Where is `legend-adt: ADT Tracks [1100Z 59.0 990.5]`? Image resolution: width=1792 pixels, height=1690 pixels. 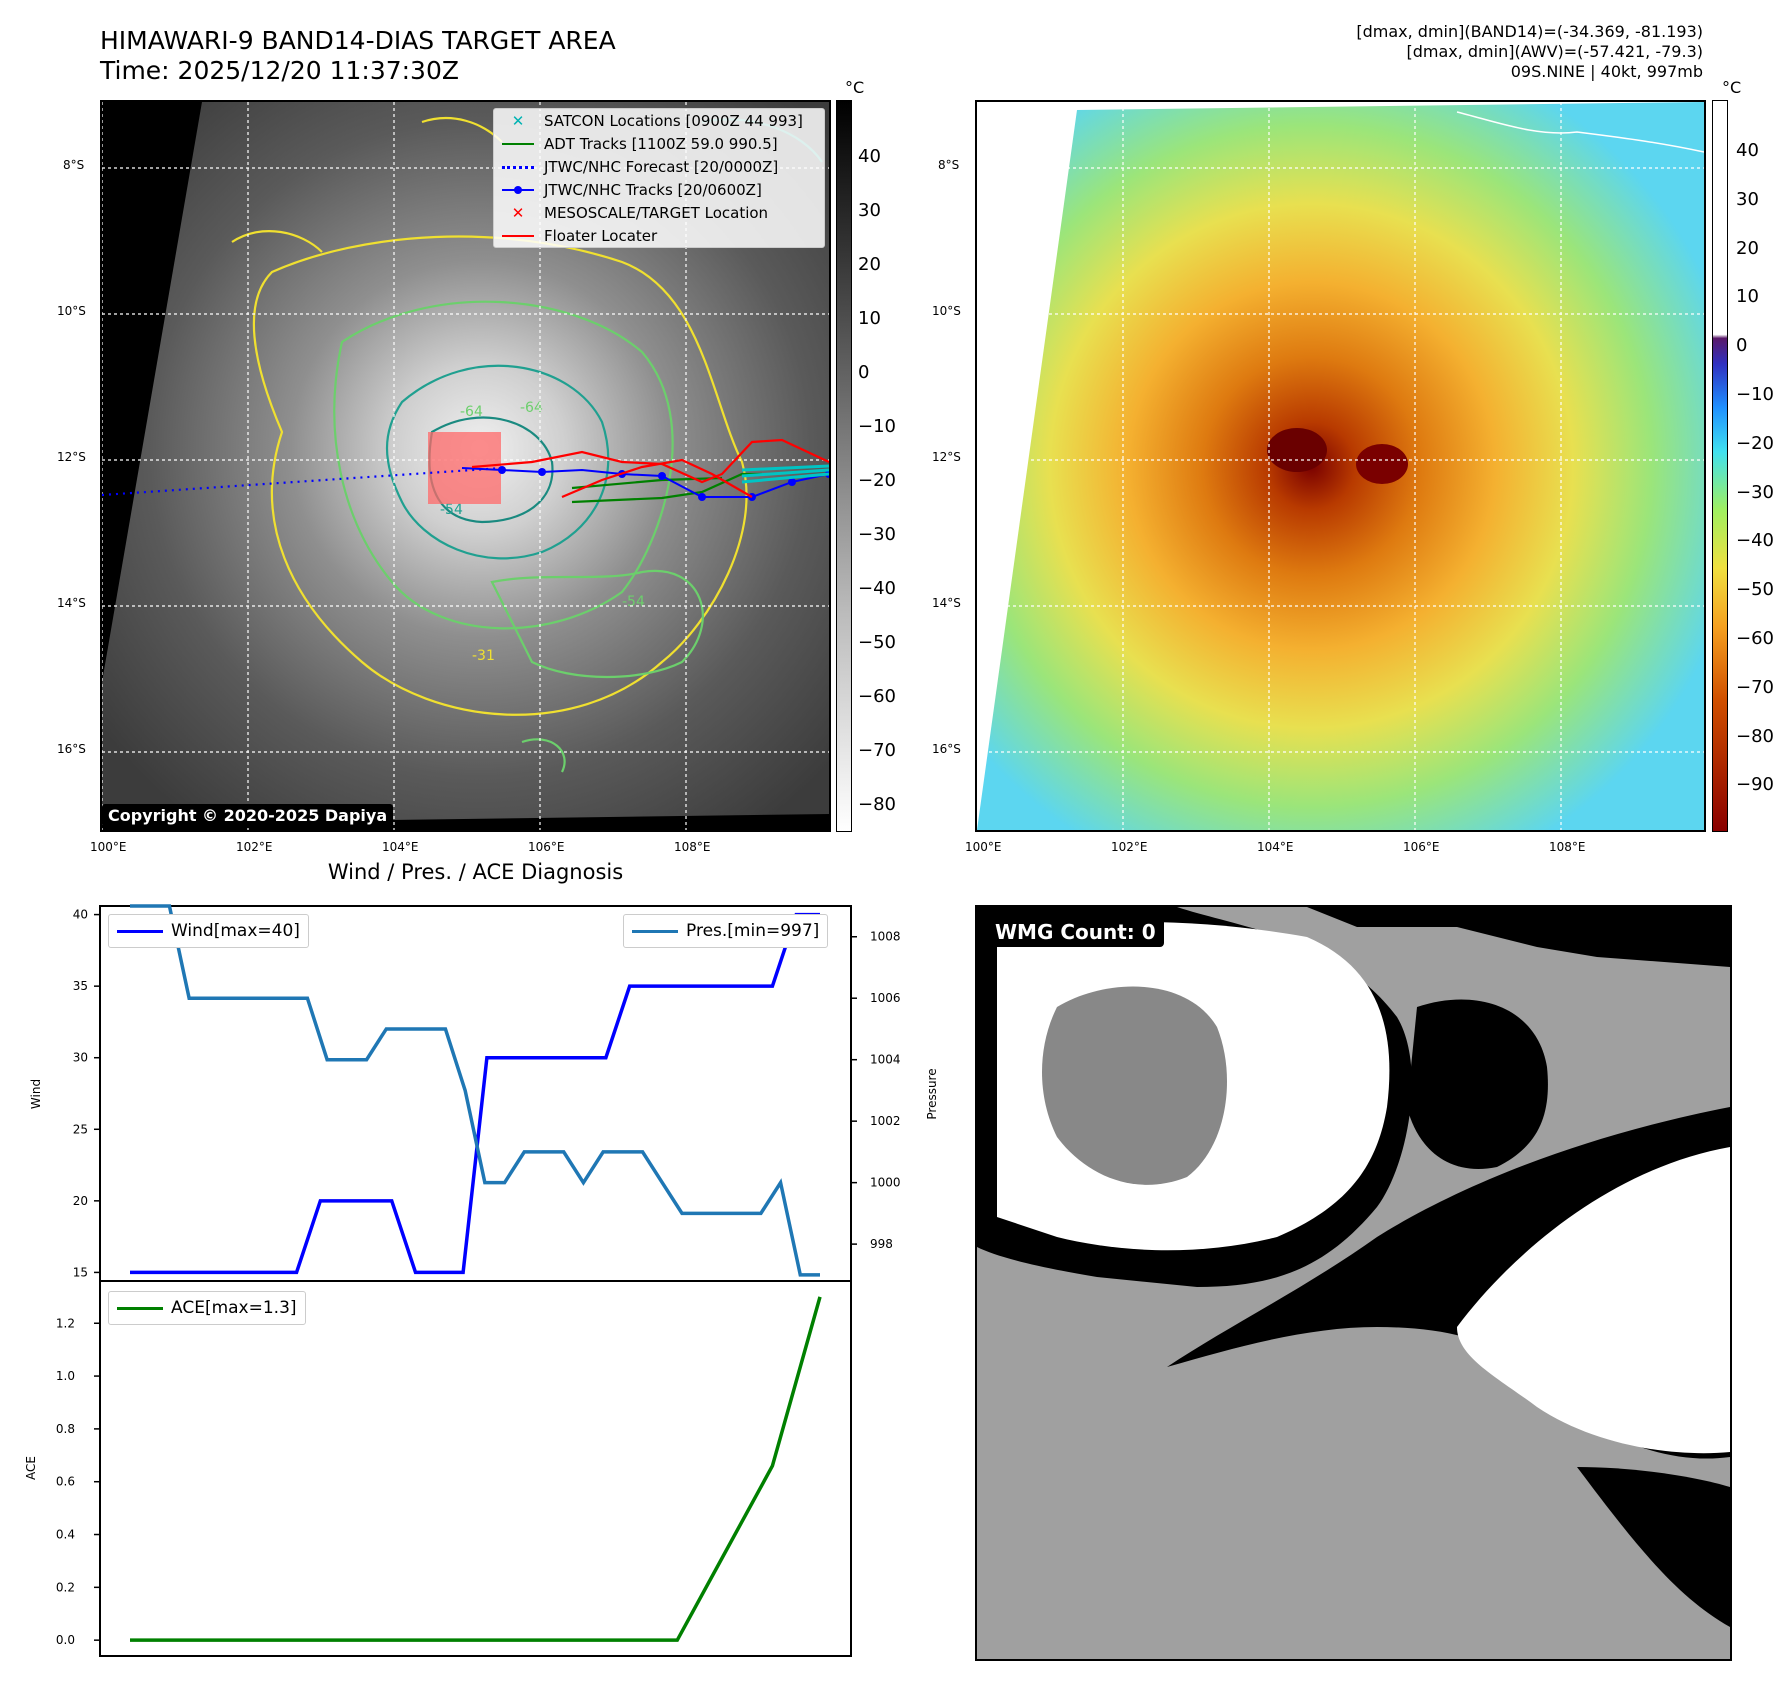 legend-adt: ADT Tracks [1100Z 59.0 990.5] is located at coordinates (659, 143).